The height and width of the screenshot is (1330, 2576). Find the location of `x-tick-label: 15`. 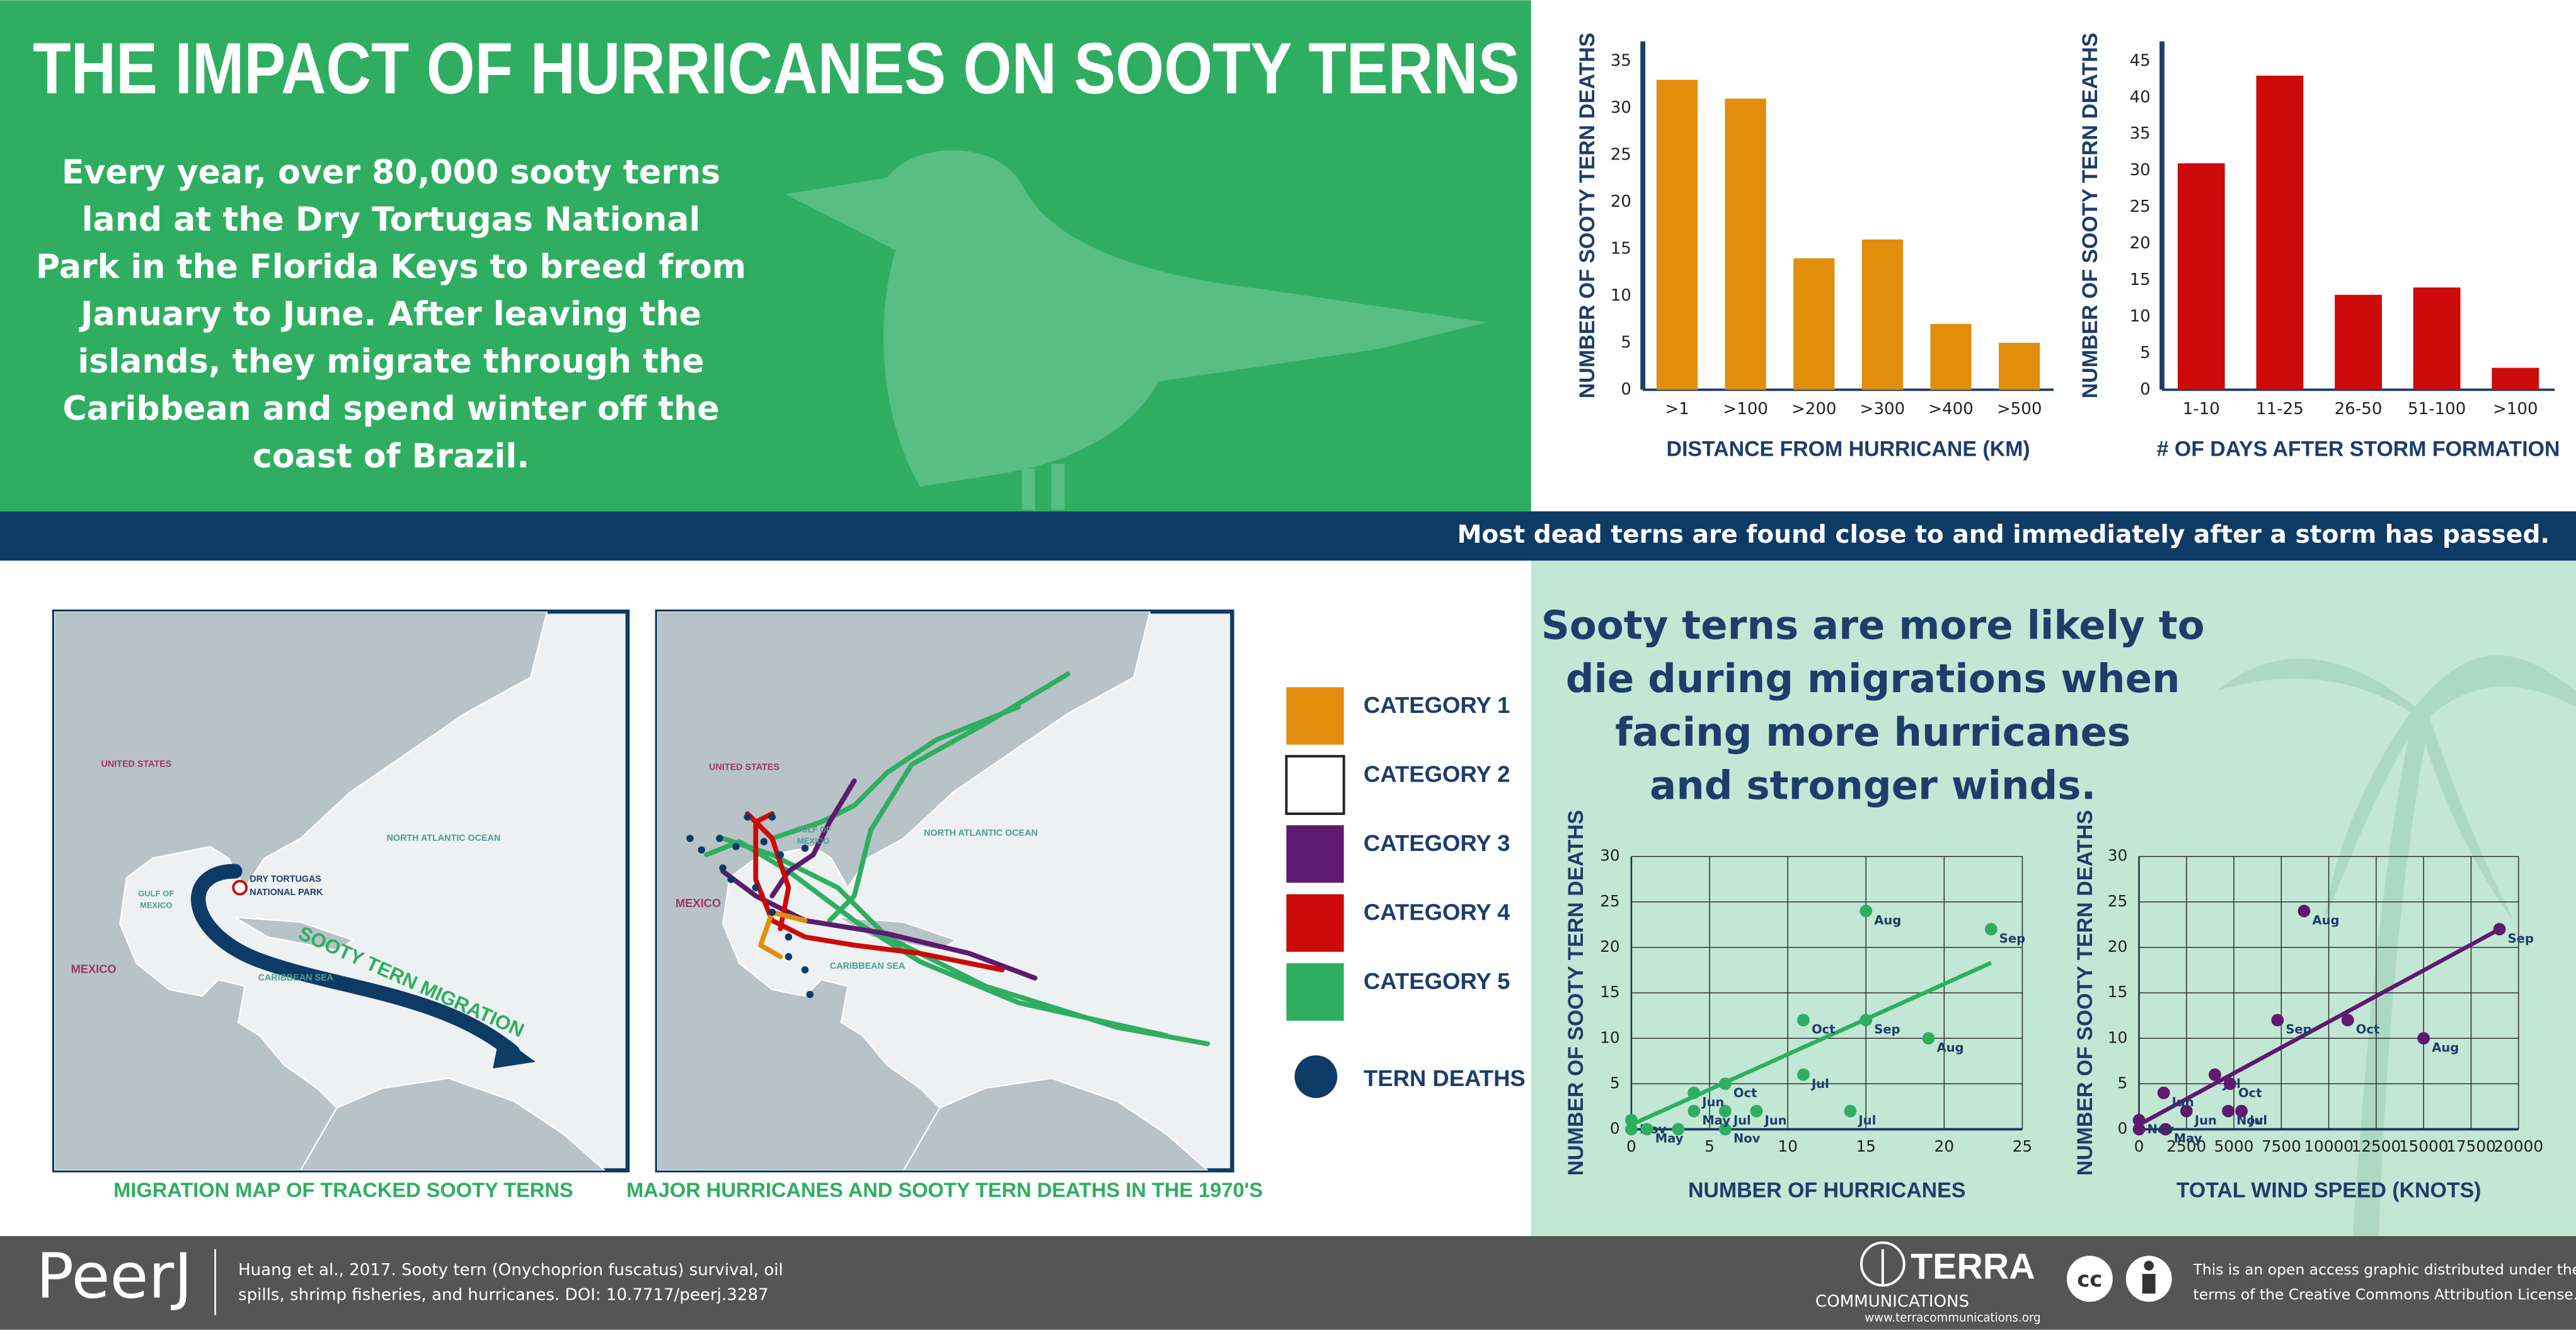

x-tick-label: 15 is located at coordinates (1866, 1146).